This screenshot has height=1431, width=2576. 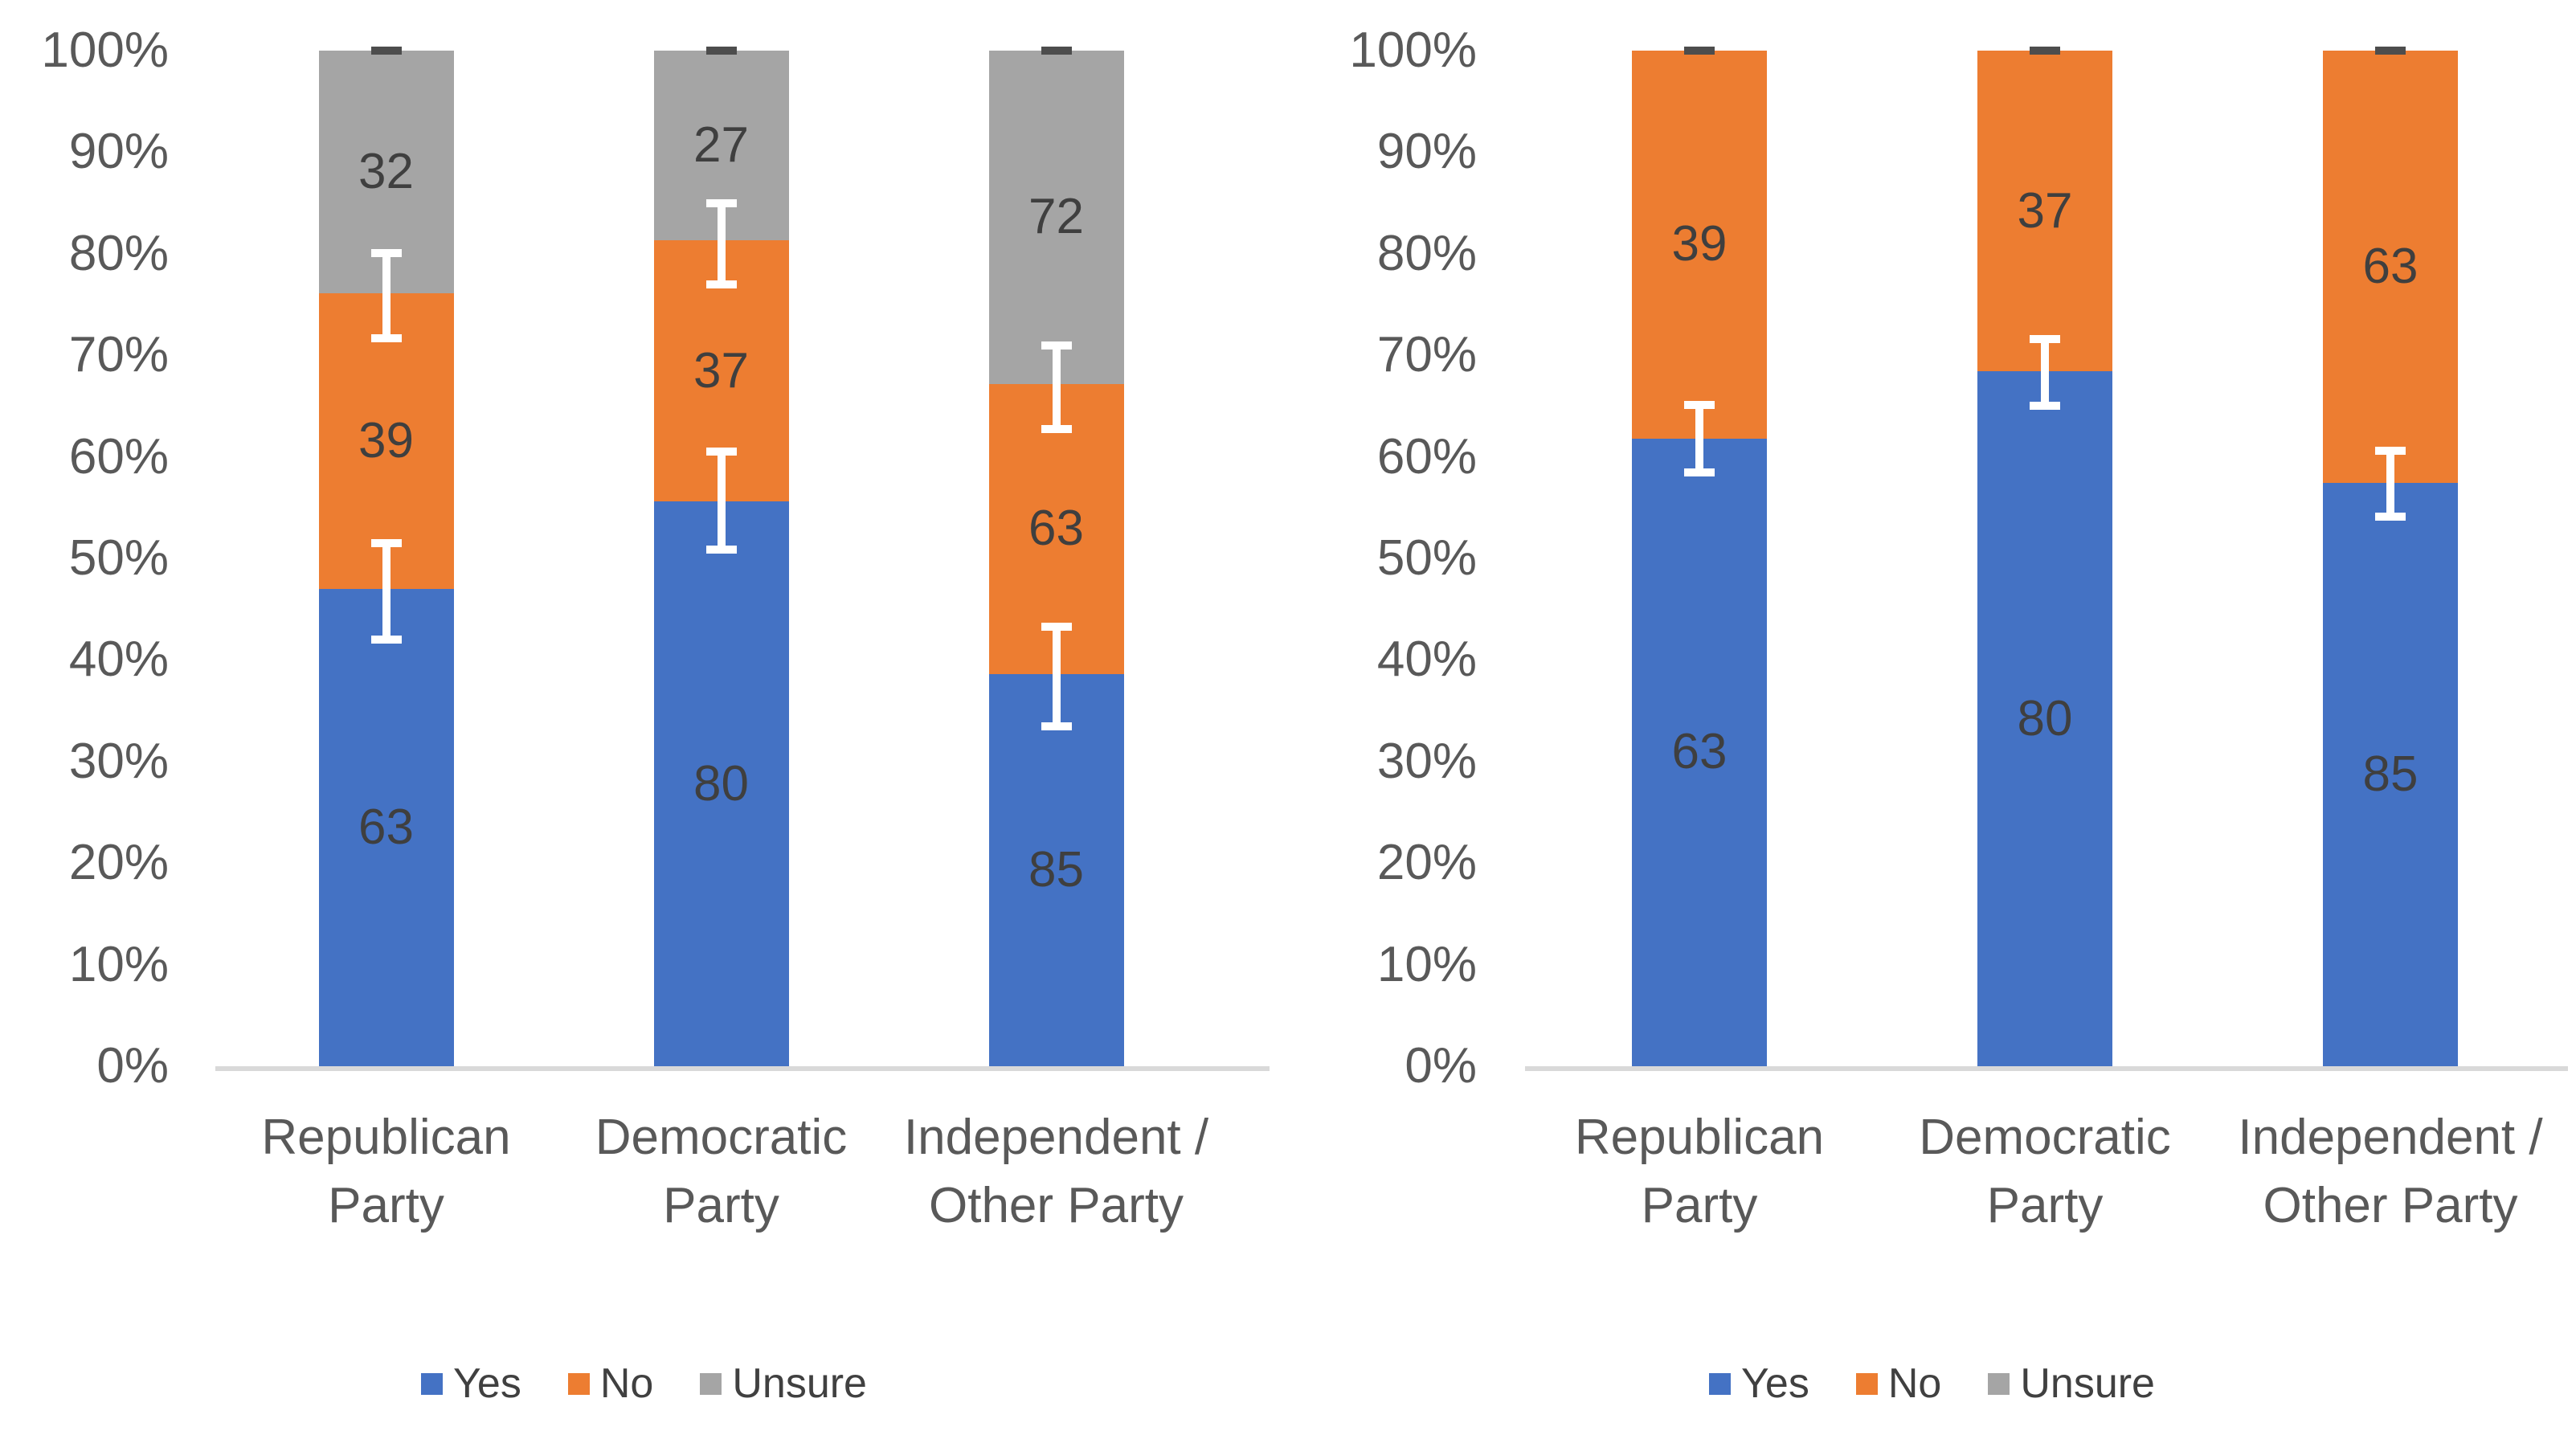 I want to click on legend-item-right-no: No, so click(x=1898, y=1383).